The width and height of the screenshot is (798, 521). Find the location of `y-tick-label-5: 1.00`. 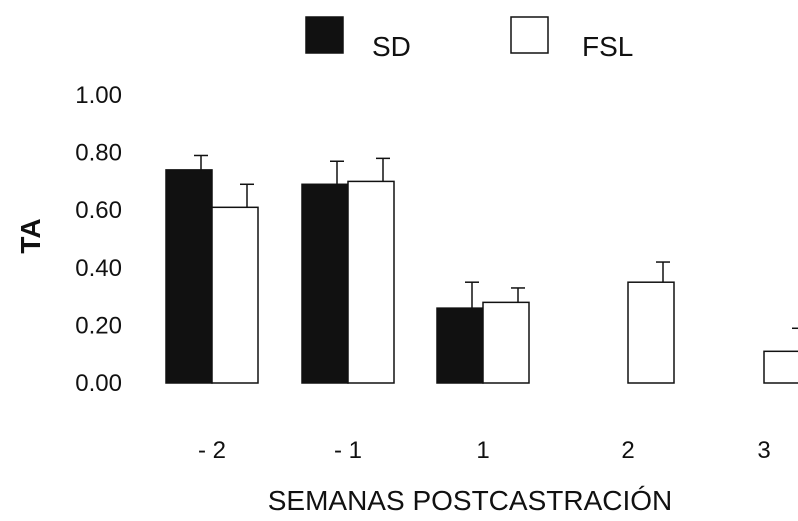

y-tick-label-5: 1.00 is located at coordinates (98, 95).